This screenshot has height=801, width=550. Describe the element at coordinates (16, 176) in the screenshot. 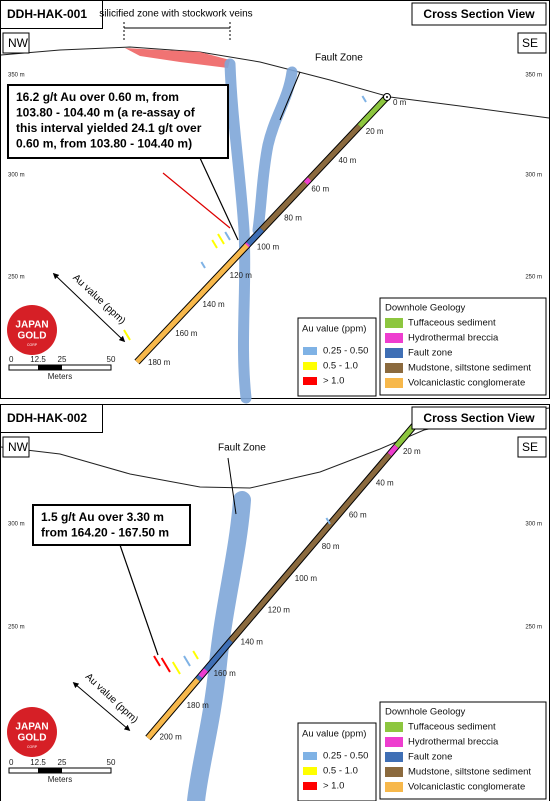

I see `elevation-label: 300 m` at that location.